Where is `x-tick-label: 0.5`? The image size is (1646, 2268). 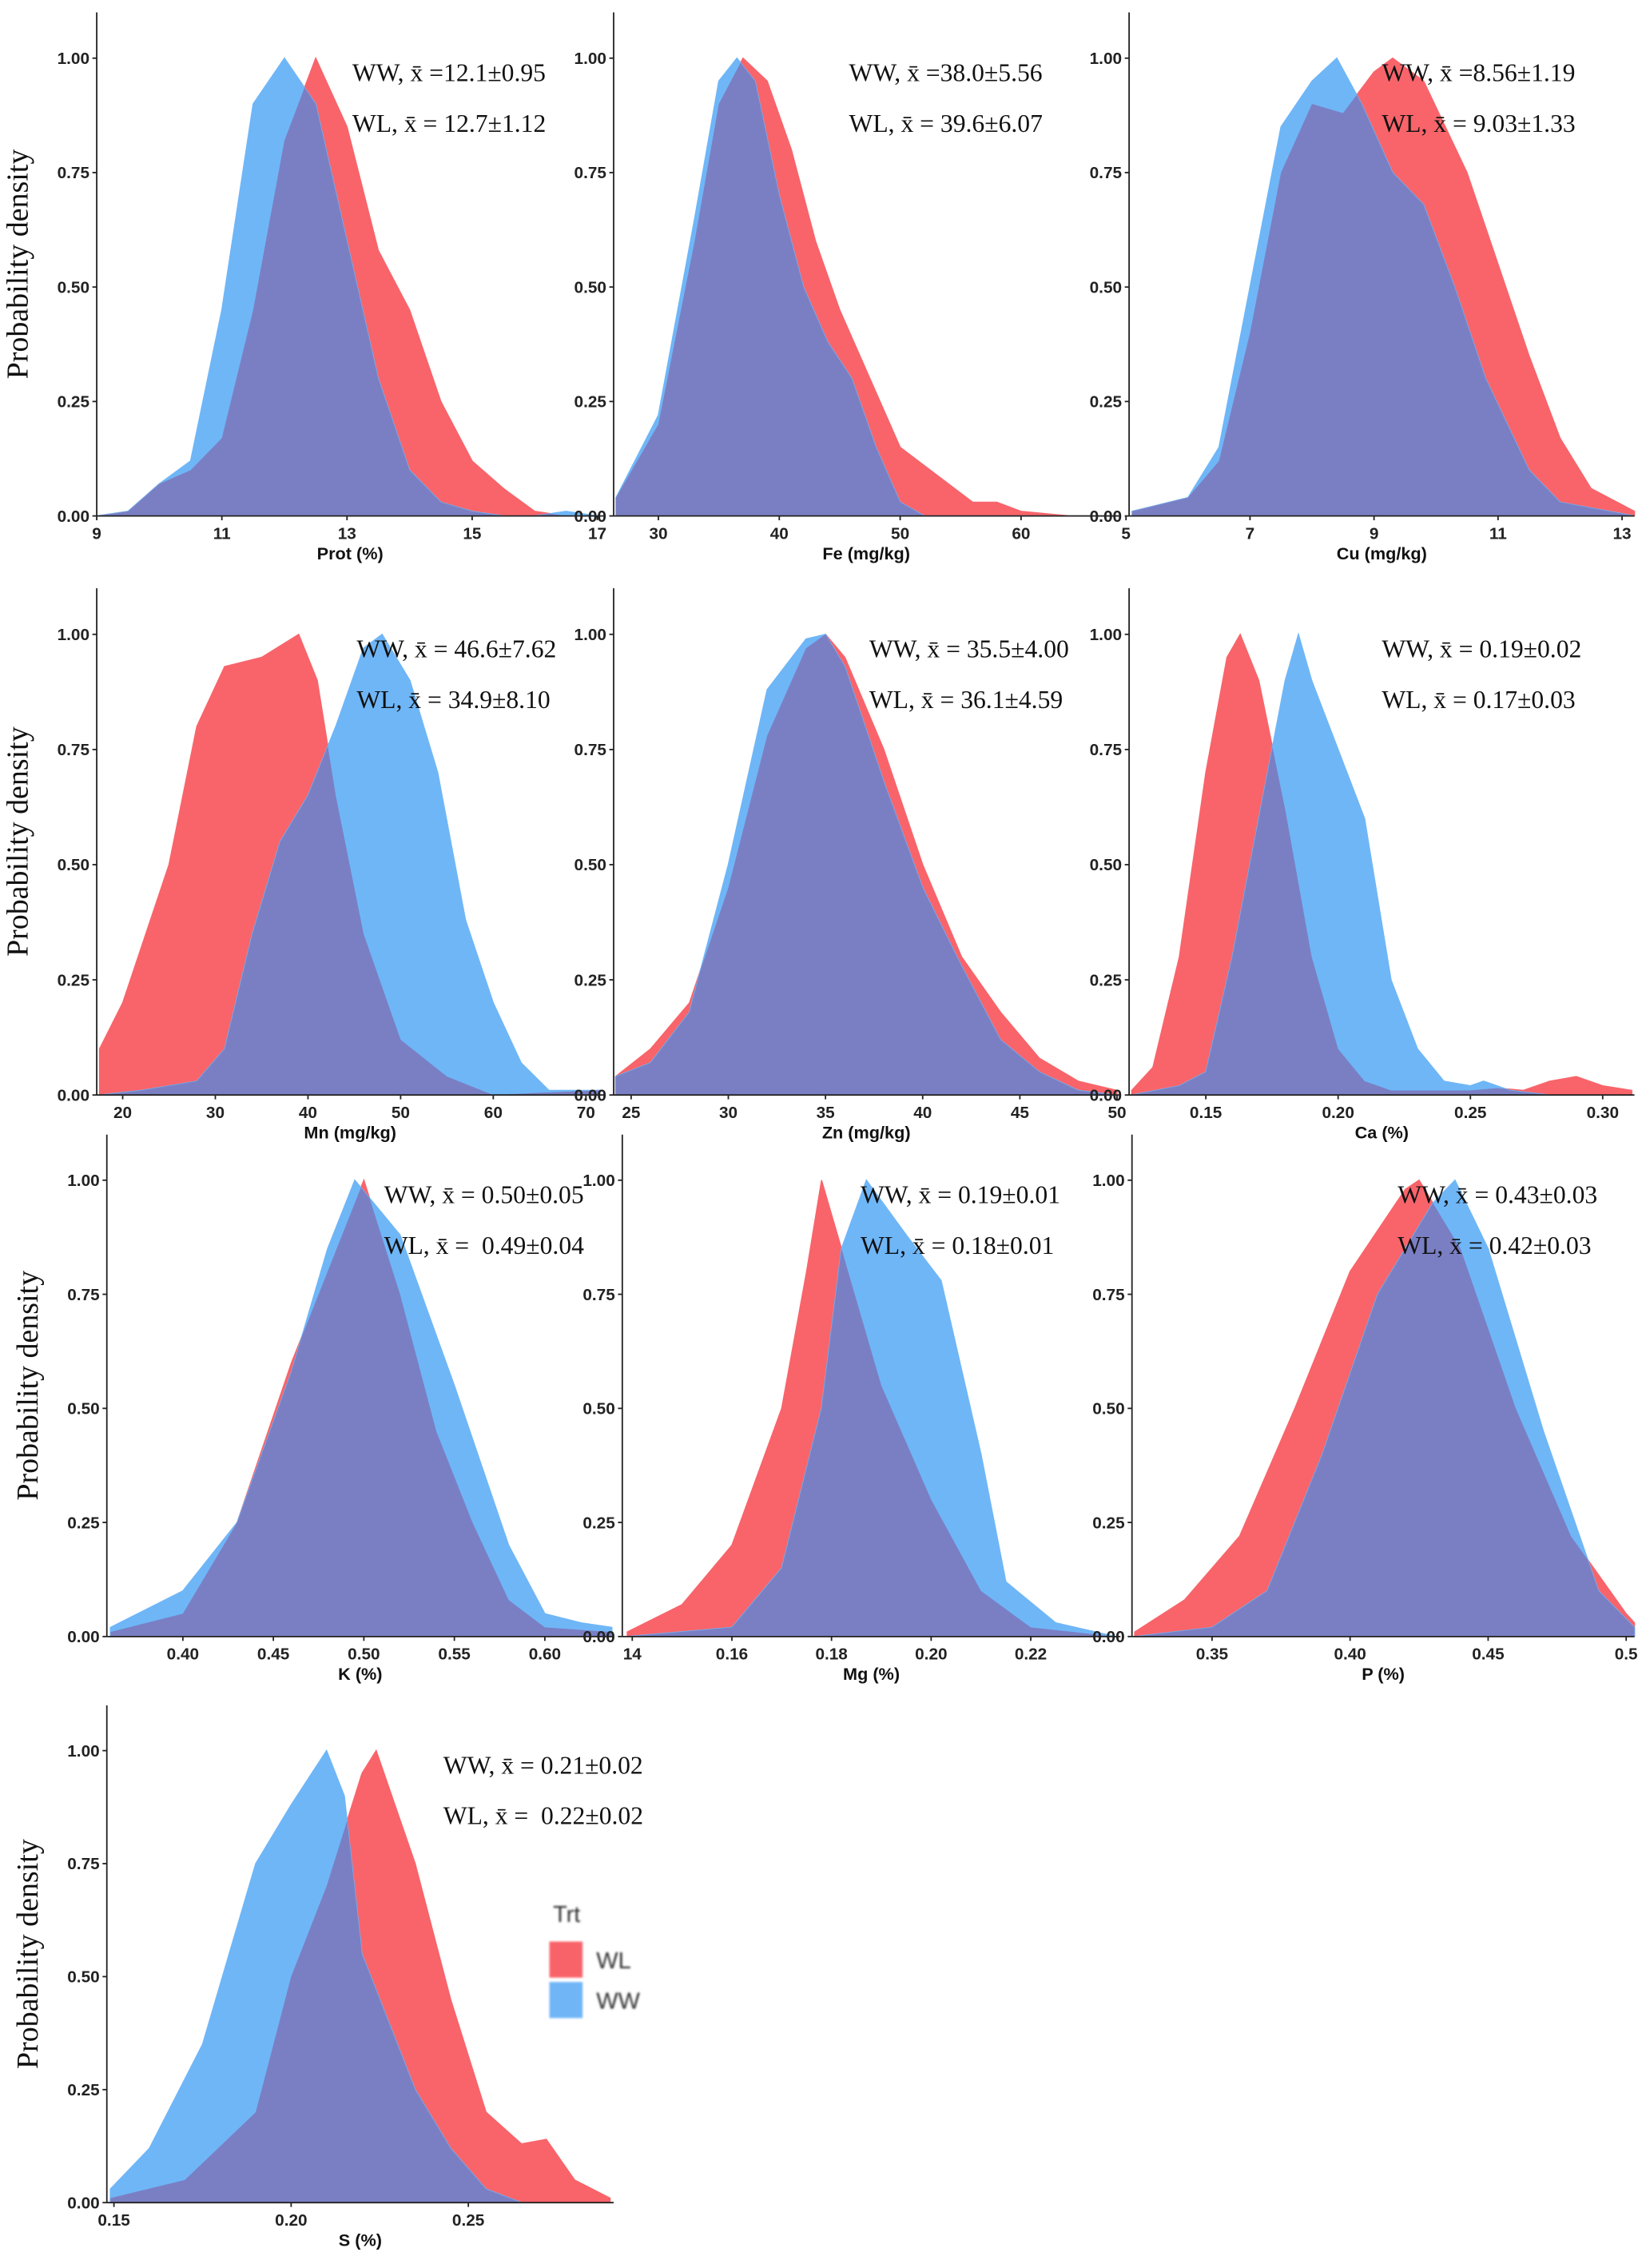 x-tick-label: 0.5 is located at coordinates (1626, 1654).